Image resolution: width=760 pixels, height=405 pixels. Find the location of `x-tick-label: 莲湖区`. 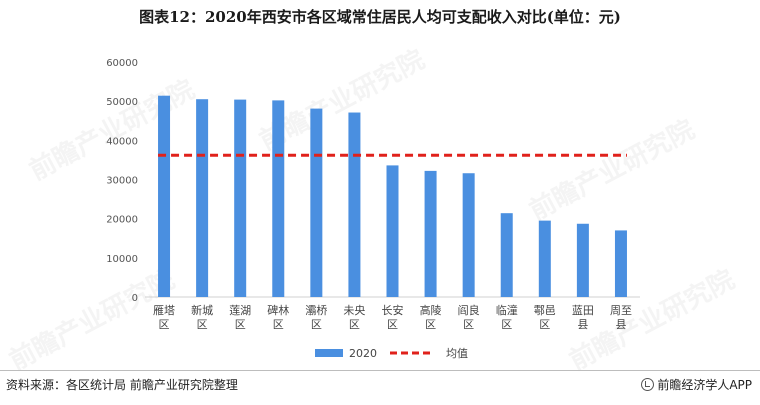

x-tick-label: 莲湖区 is located at coordinates (240, 317).